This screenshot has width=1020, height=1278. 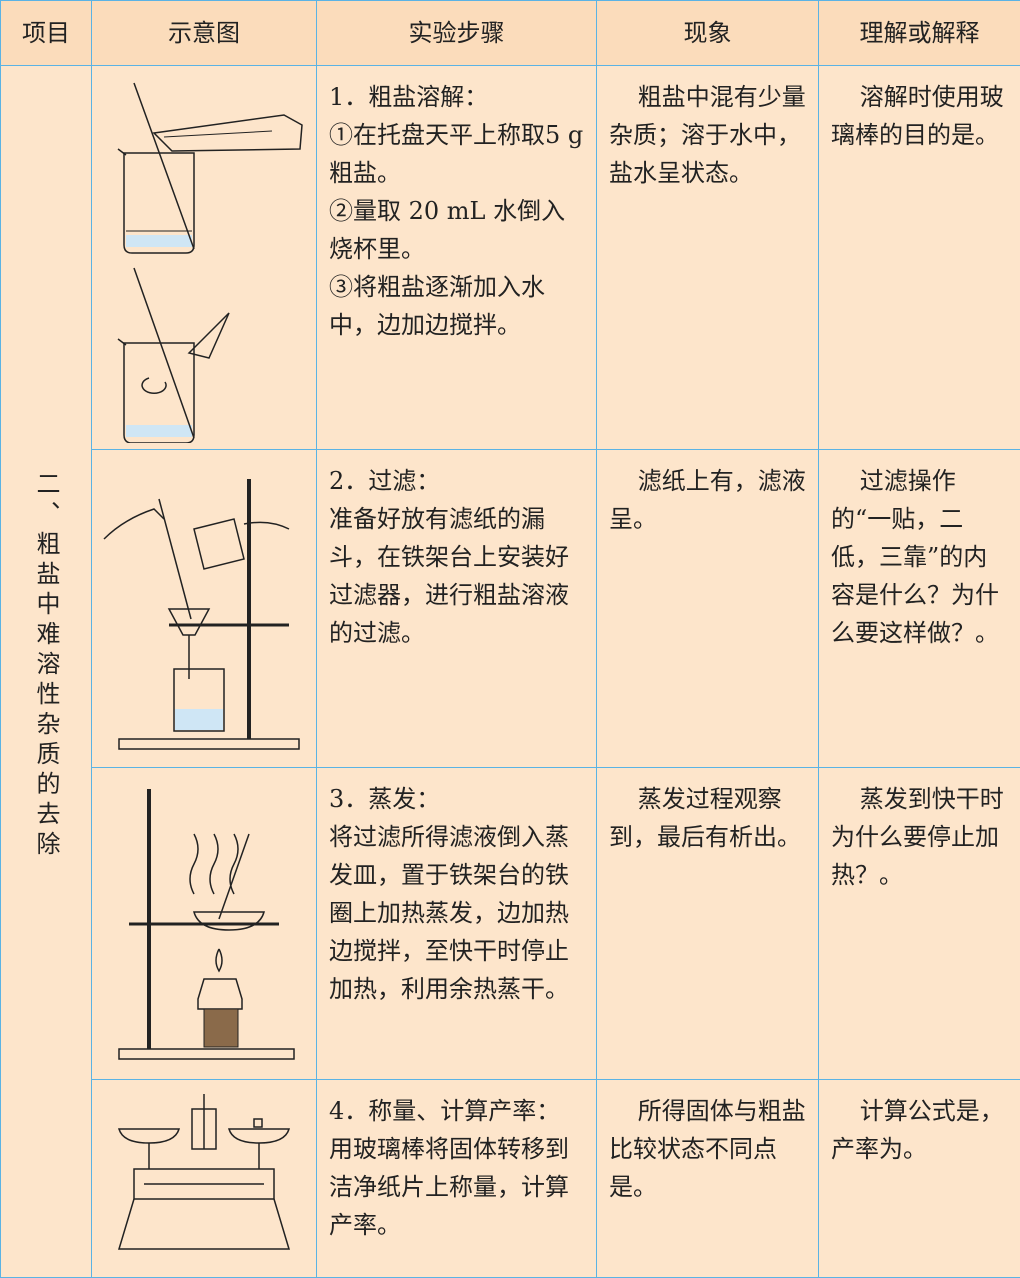 I want to click on cell-text: 滤纸上有, so click(x=685, y=481).